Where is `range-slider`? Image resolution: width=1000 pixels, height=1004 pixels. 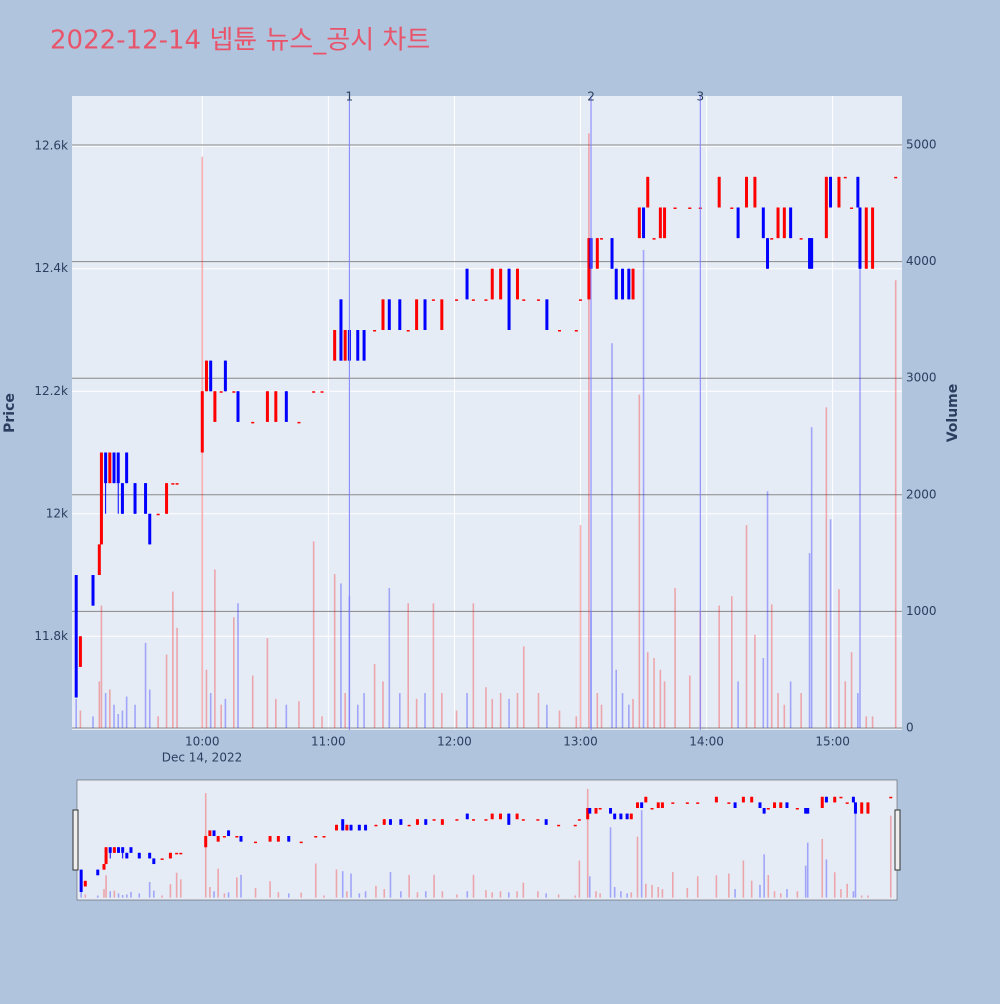 range-slider is located at coordinates (487, 840).